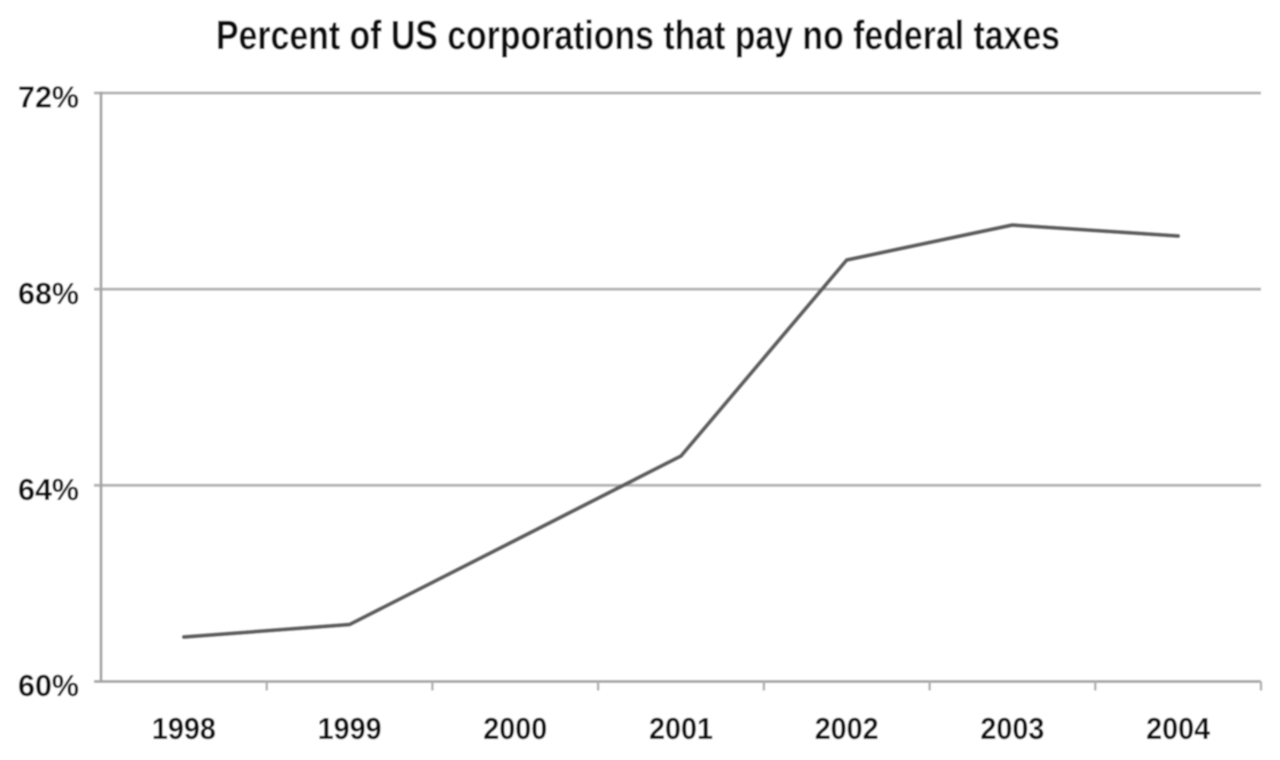 This screenshot has width=1280, height=760. What do you see at coordinates (48, 97) in the screenshot?
I see `svg-text: 72%` at bounding box center [48, 97].